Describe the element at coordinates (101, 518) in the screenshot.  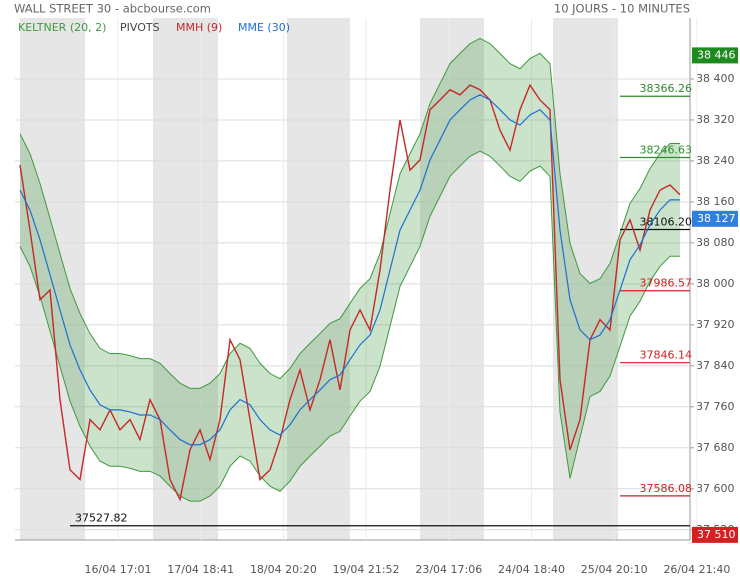
I see `pivot-label: 37527.82` at that location.